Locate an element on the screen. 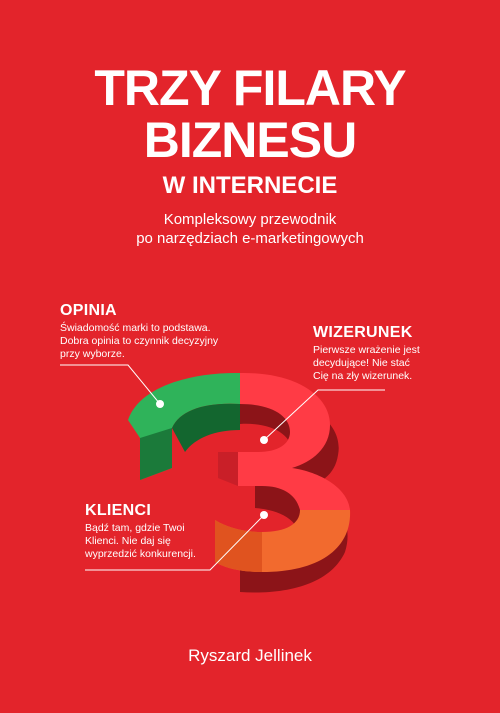 The height and width of the screenshot is (713, 500). klienci-description-line-1: Bądź tam, gdzie Twoi is located at coordinates (135, 528).